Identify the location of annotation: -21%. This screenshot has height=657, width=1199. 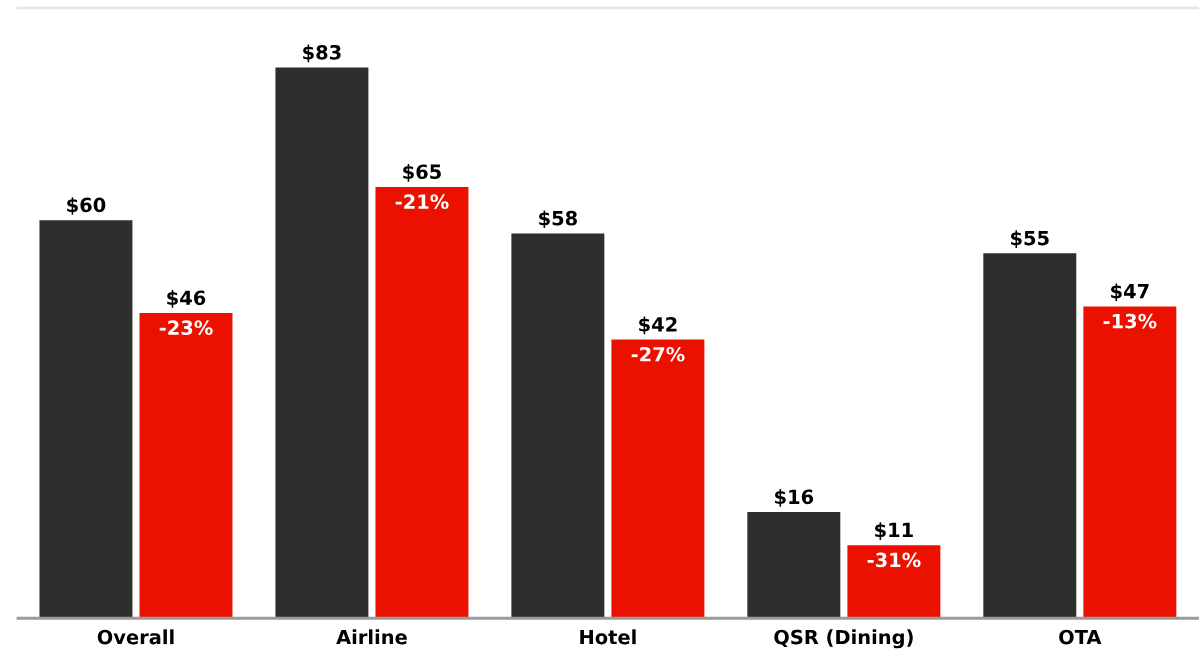
(422, 201).